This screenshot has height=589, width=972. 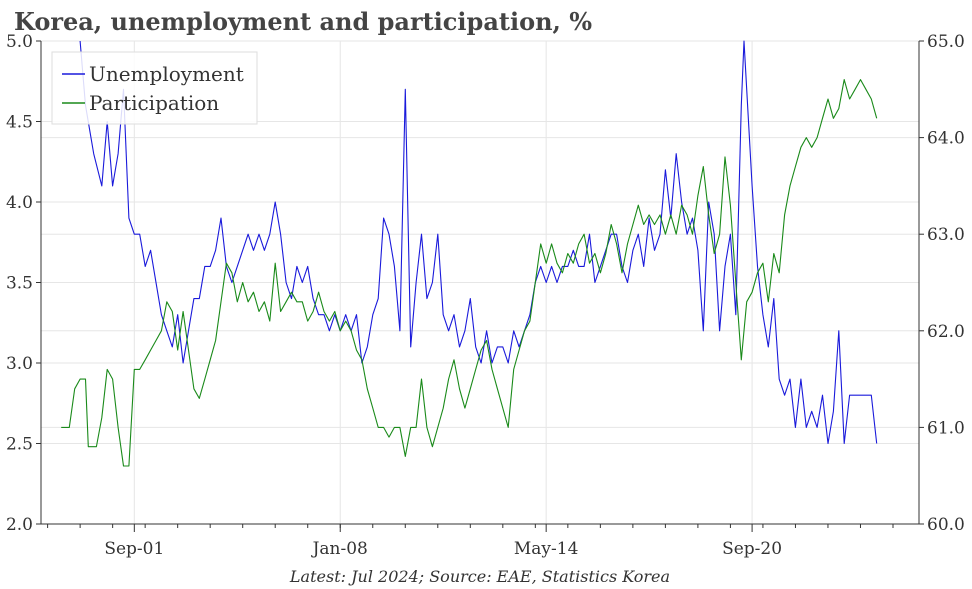 What do you see at coordinates (19, 123) in the screenshot?
I see `left-tick-label-5: 4.5` at bounding box center [19, 123].